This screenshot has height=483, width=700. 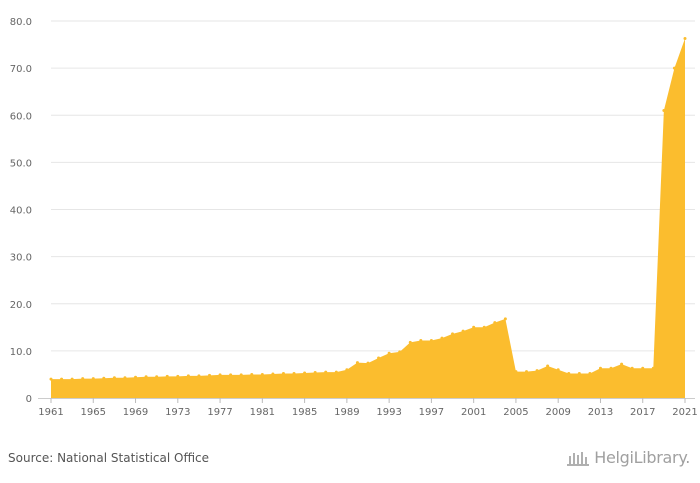 What do you see at coordinates (557, 412) in the screenshot?
I see `x-tick-label: 2009` at bounding box center [557, 412].